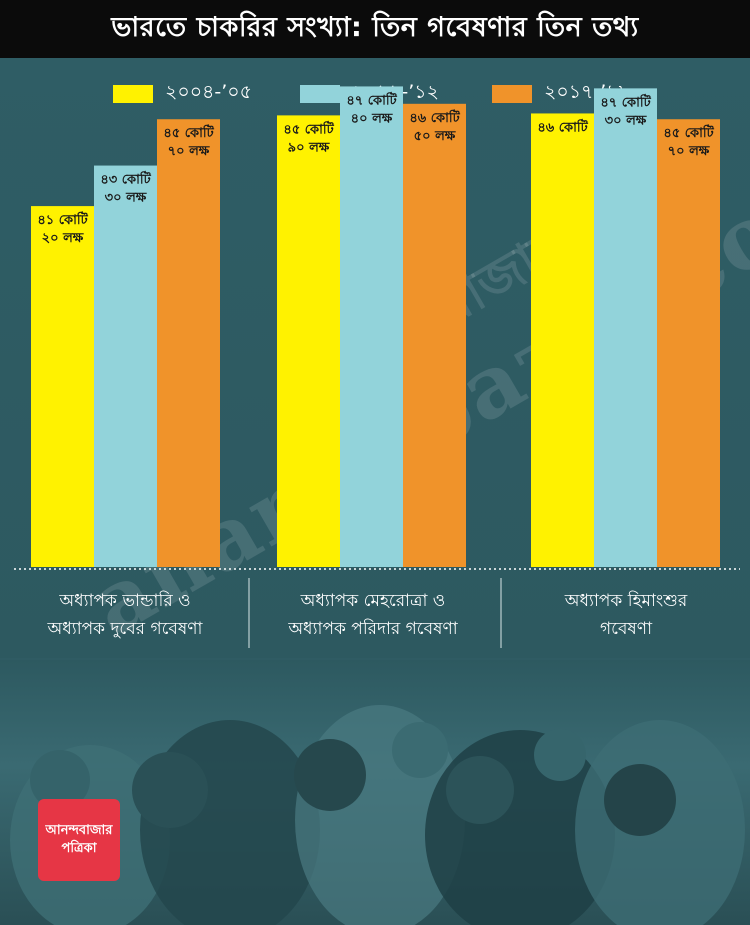 The height and width of the screenshot is (925, 750). Describe the element at coordinates (63, 238) in the screenshot. I see `data-label-series-0-category-0: ২০ লক্ষ` at that location.